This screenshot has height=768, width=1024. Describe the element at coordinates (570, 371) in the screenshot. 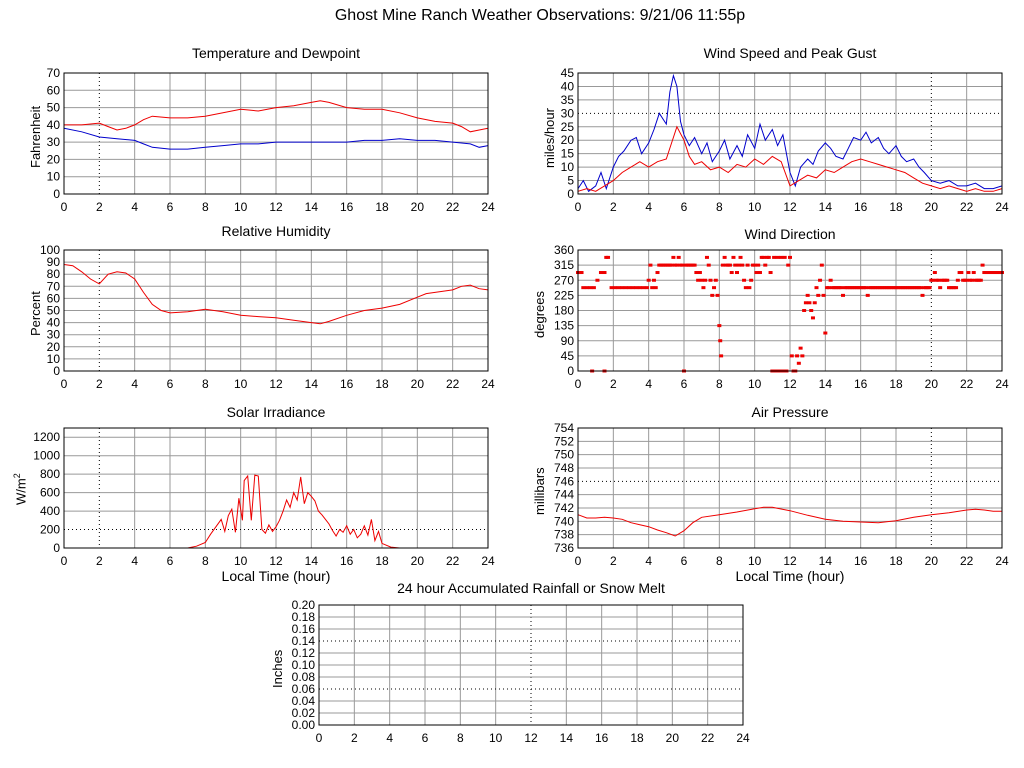

I see `dir-y-tick-label-0: 0` at that location.